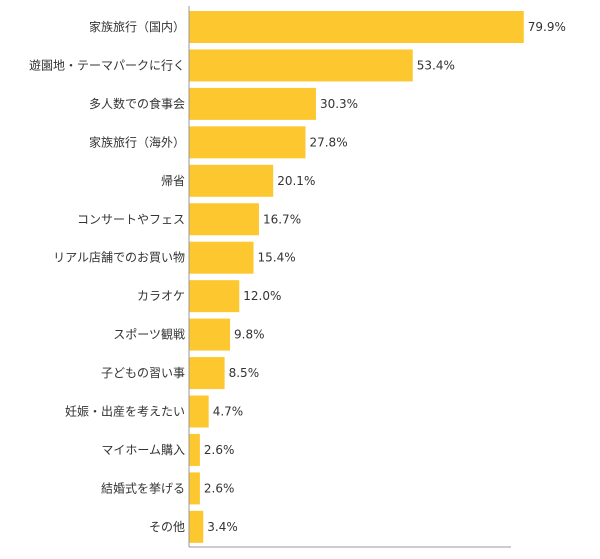 The image size is (600, 559). What do you see at coordinates (547, 27) in the screenshot?
I see `value-label-1: 79.9%` at bounding box center [547, 27].